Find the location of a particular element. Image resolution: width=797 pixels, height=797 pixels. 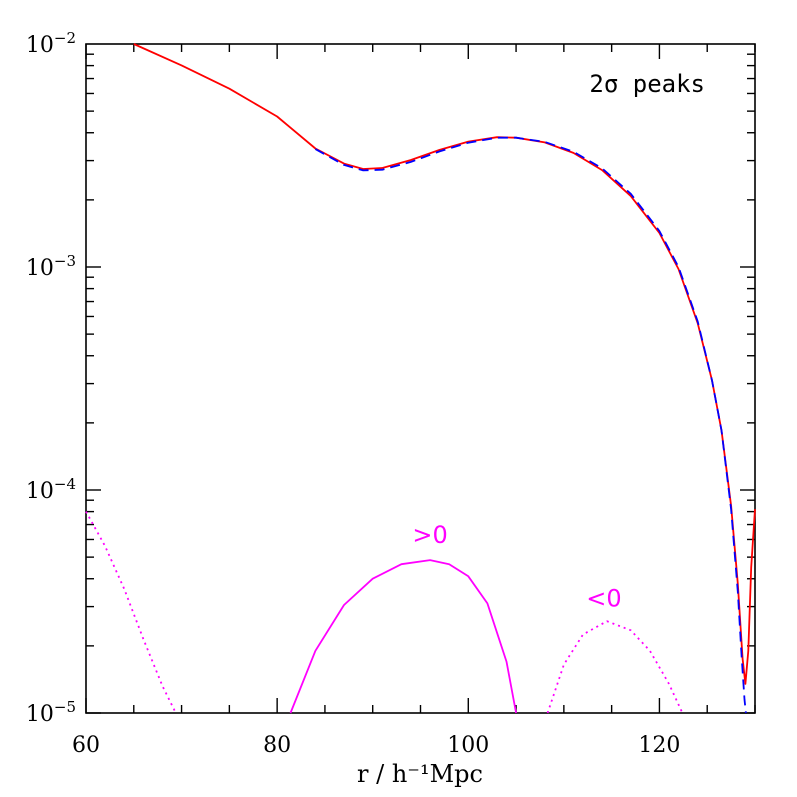

y-tick-label: 10⁻³ is located at coordinates (51, 266).